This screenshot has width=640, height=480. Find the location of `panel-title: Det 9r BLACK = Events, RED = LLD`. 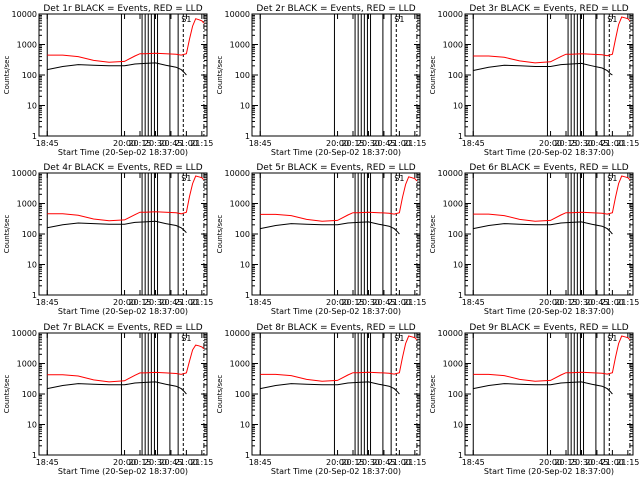

panel-title: Det 9r BLACK = Events, RED = LLD is located at coordinates (548, 328).